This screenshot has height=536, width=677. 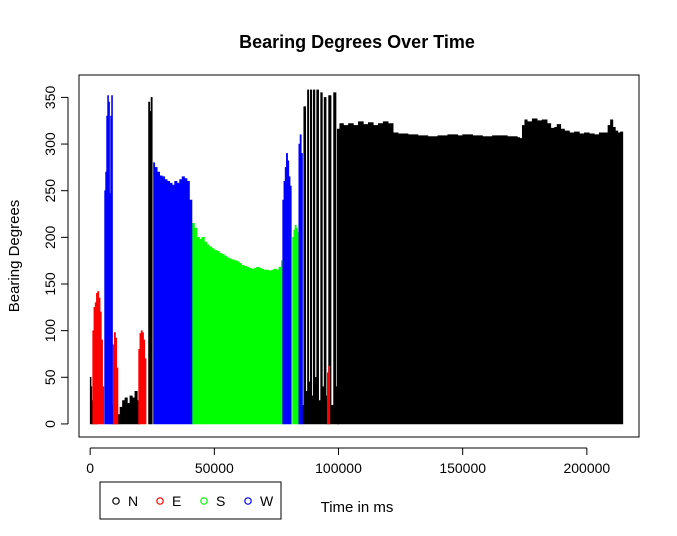 I want to click on legend-marker-w, so click(x=248, y=501).